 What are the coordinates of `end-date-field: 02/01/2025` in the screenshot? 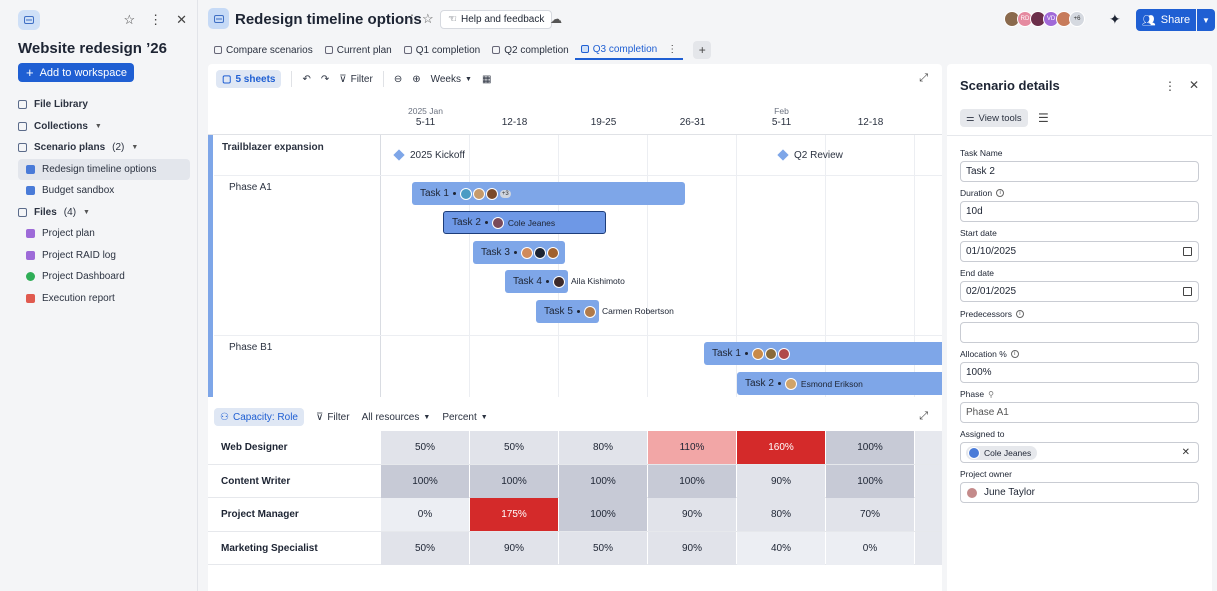 It's located at (1079, 291).